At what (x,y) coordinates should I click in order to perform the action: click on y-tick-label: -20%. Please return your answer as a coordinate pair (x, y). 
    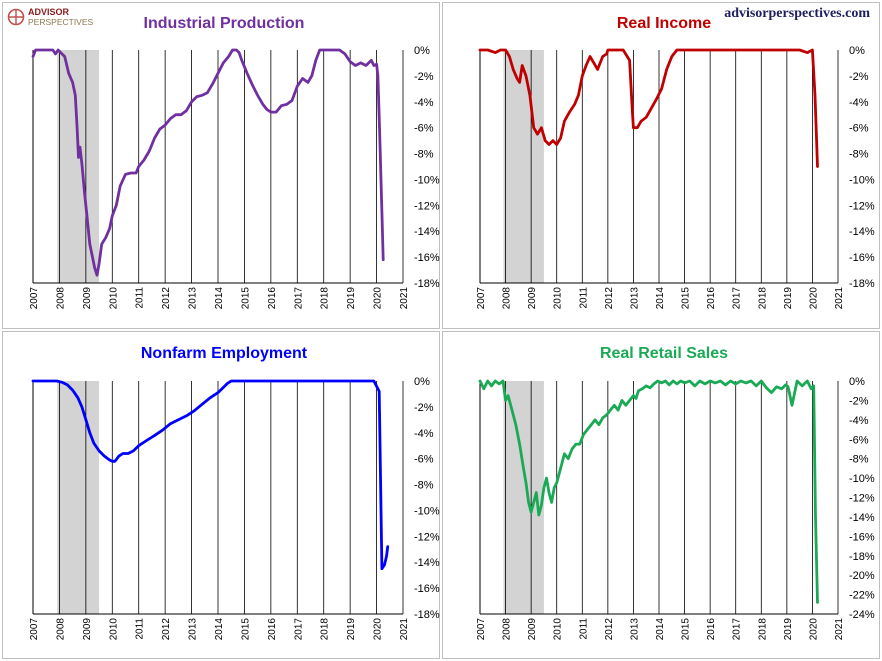
    Looking at the image, I should click on (862, 576).